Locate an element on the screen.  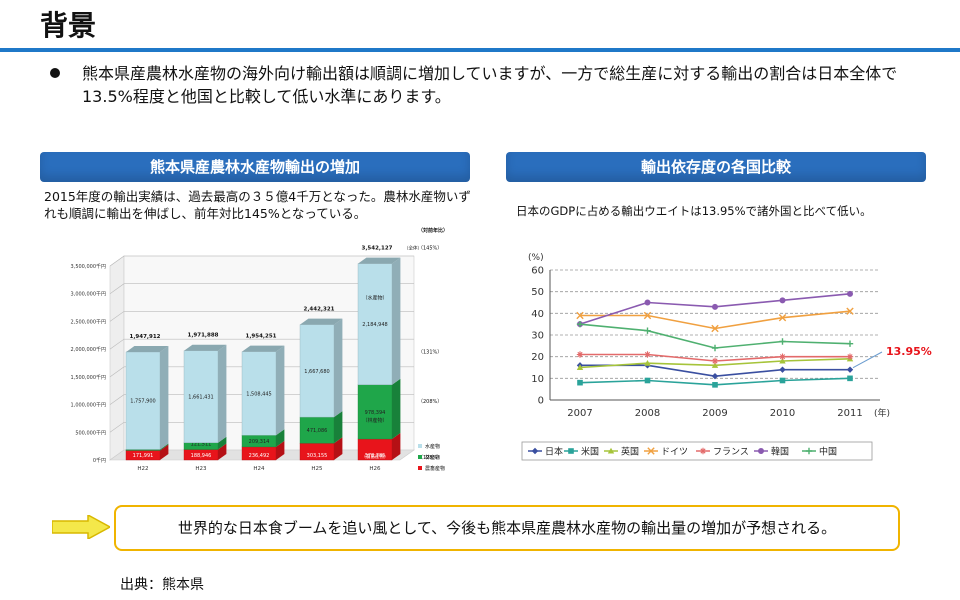
title-underline is located at coordinates (480, 50).